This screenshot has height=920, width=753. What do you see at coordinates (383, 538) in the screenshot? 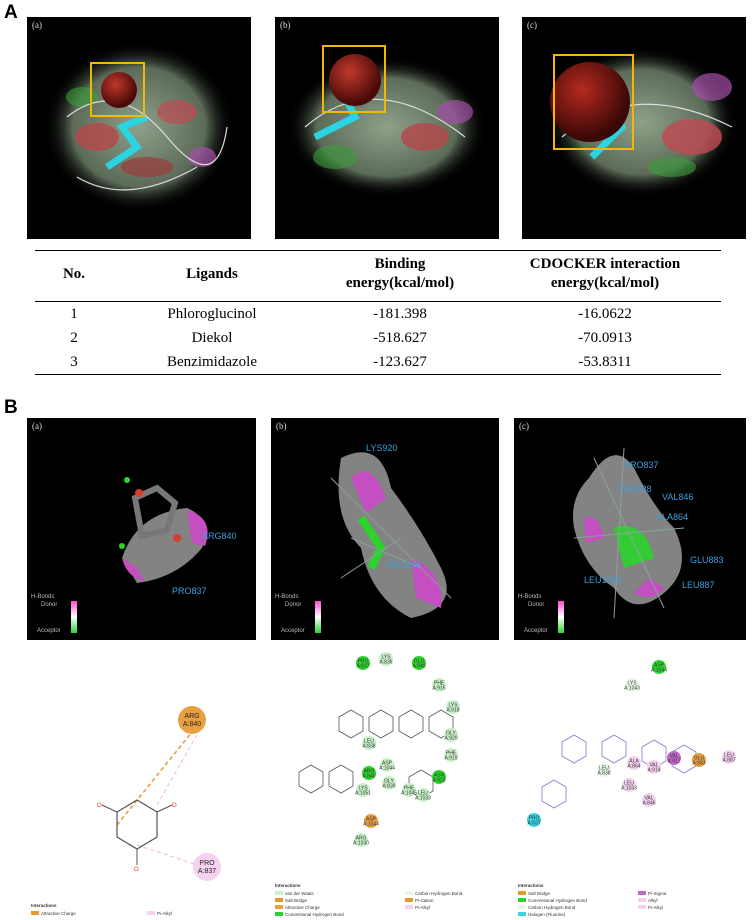
I see `binding-pose-image: LYS920 ARG840` at bounding box center [383, 538].